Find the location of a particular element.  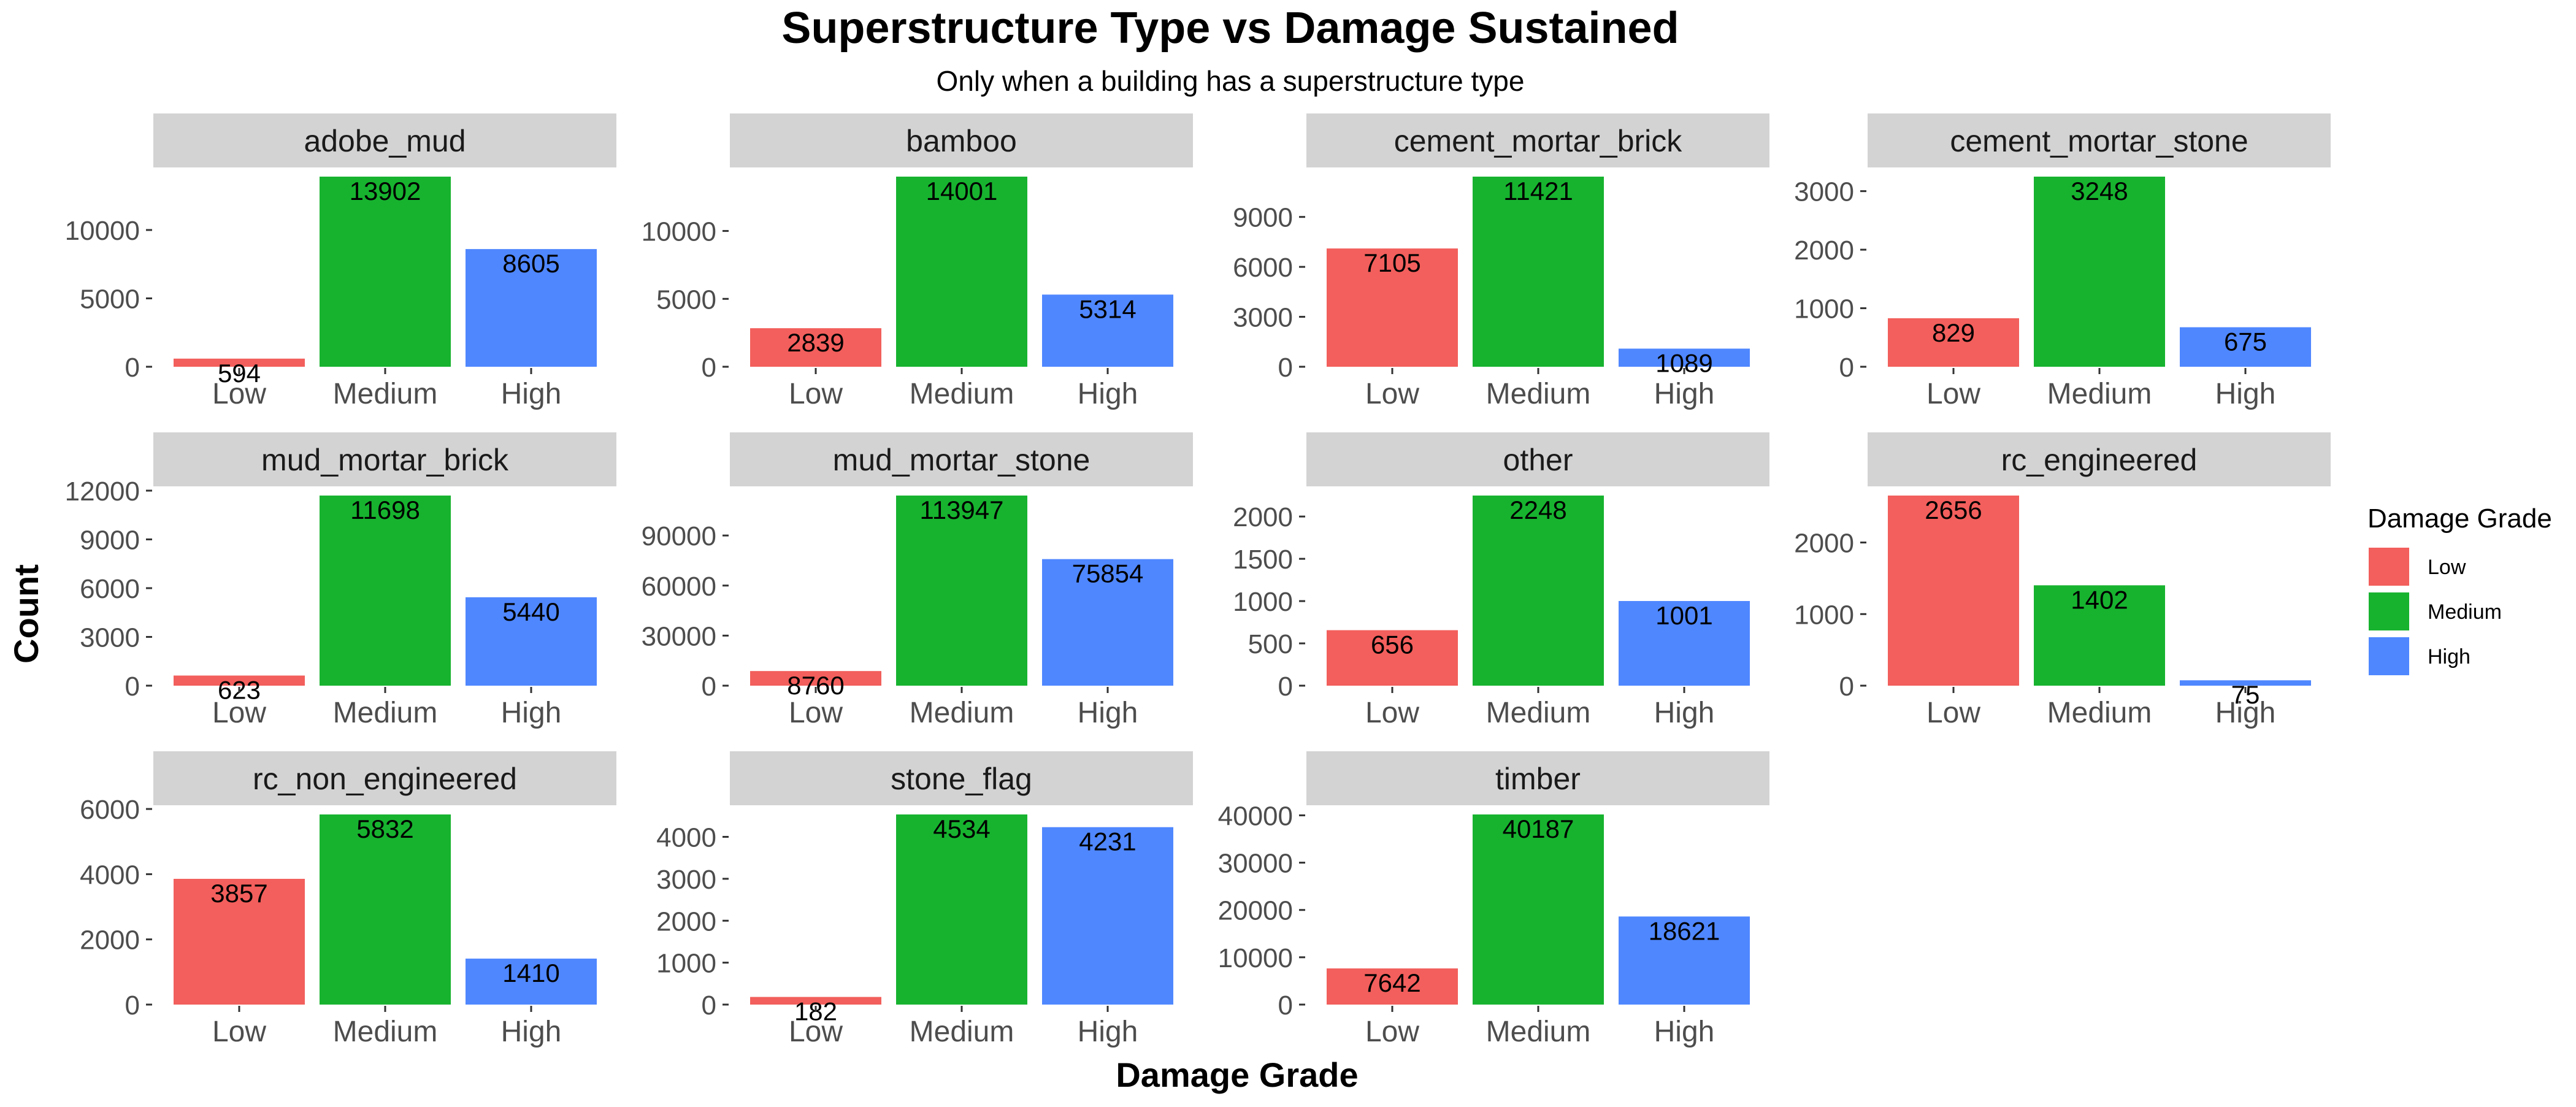

facet-strip-label: timber is located at coordinates (1538, 779).